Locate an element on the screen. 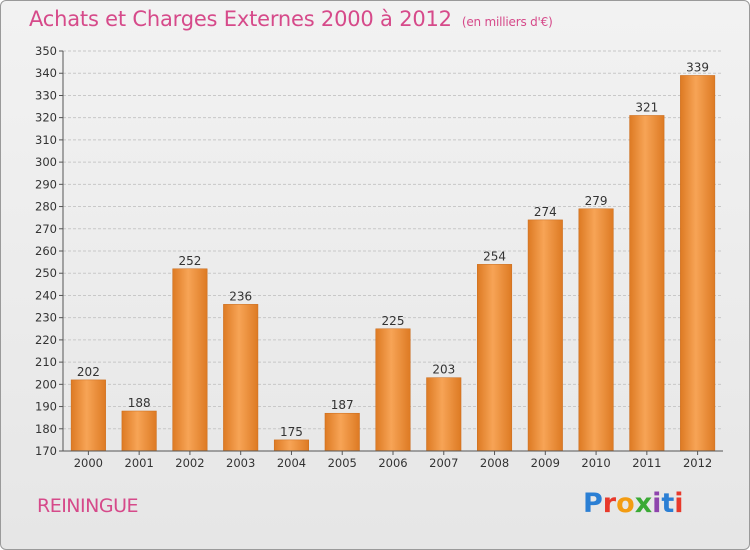 The width and height of the screenshot is (750, 550). bar-2006 is located at coordinates (393, 390).